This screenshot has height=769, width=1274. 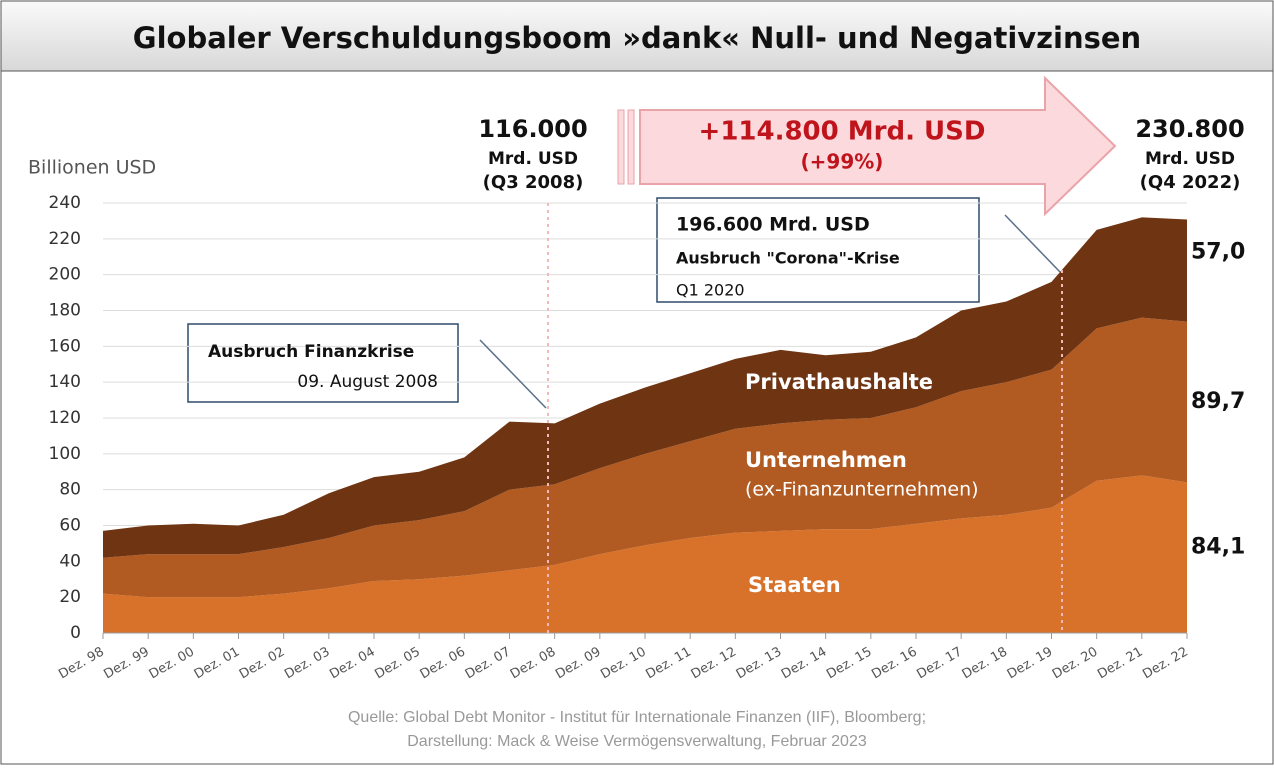 I want to click on annotation: +114.800 Mrd. USD, so click(x=842, y=132).